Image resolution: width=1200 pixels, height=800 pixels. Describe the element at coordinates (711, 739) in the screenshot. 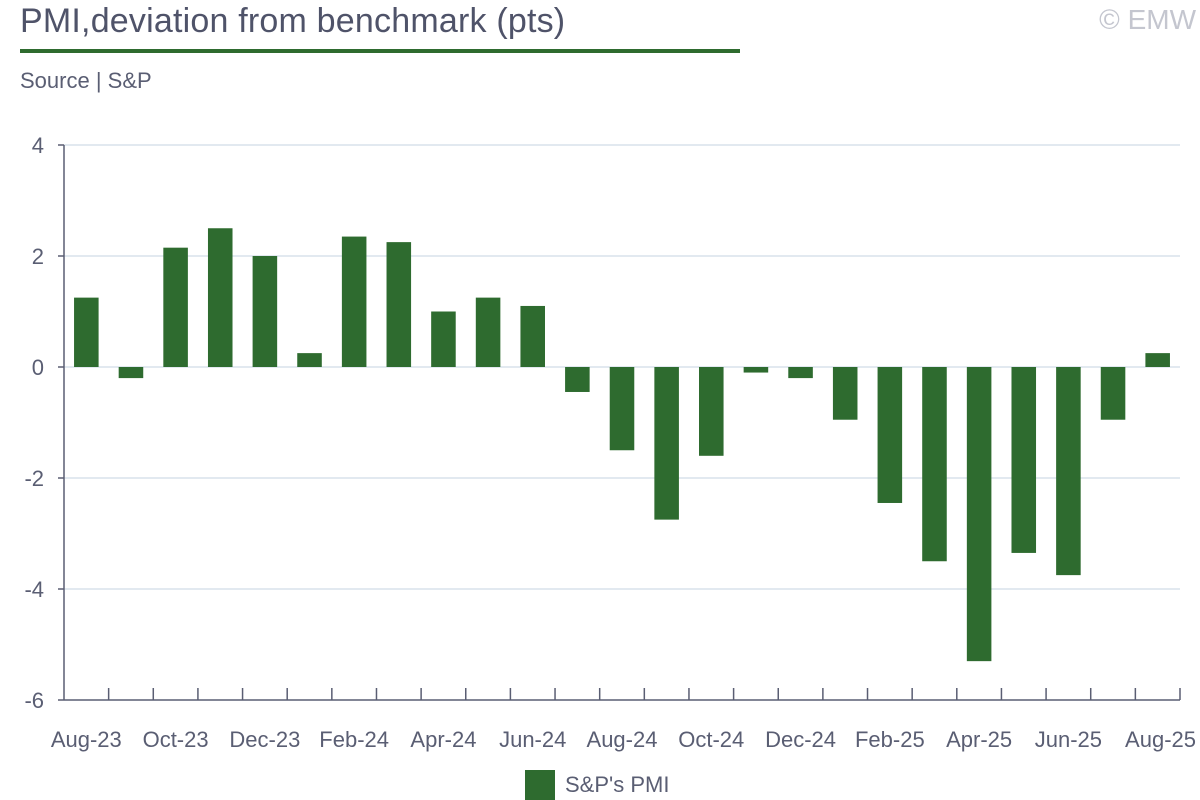

I see `x-tick-label: Oct-24` at that location.